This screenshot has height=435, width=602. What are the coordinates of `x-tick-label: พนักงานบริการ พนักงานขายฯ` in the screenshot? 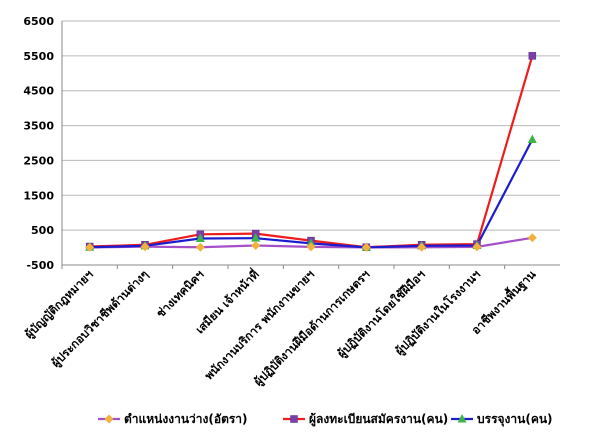 It's located at (259, 324).